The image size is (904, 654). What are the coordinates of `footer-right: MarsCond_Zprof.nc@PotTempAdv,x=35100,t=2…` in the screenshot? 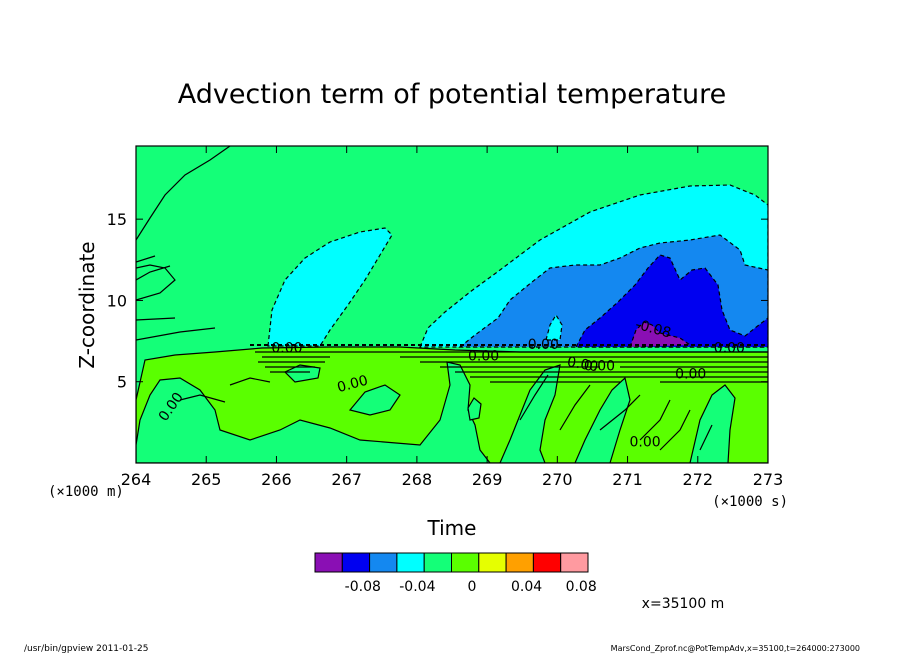 It's located at (735, 648).